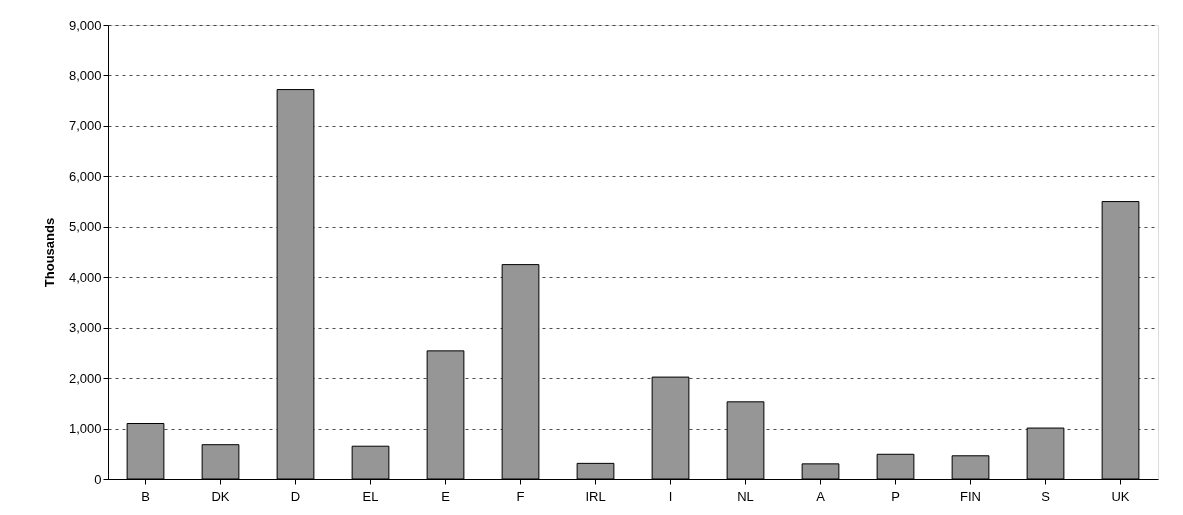 The height and width of the screenshot is (515, 1183). I want to click on y-axis-title: Thousands, so click(49, 252).